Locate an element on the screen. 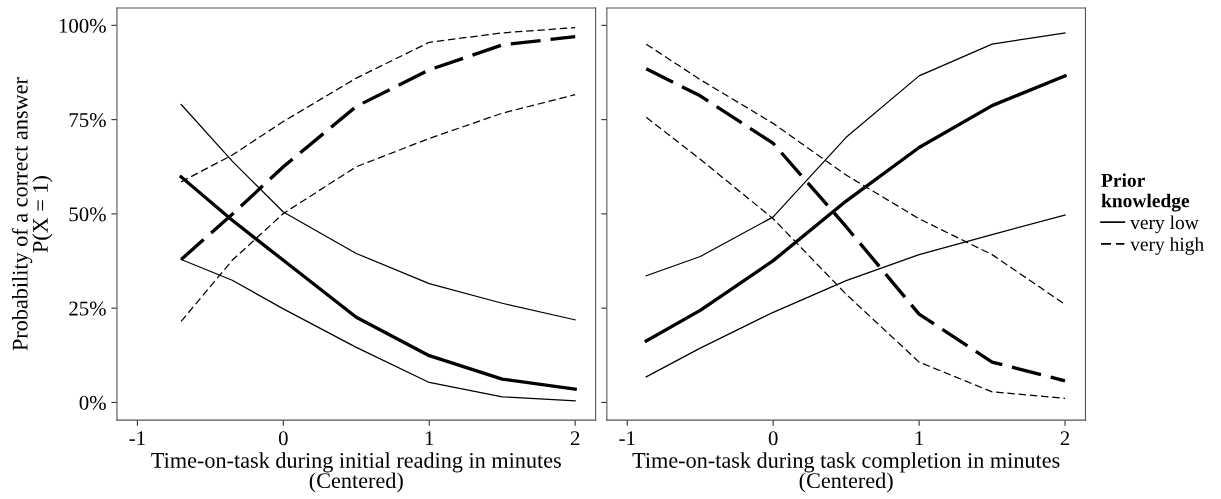 Image resolution: width=1221 pixels, height=499 pixels. y-tick-label: 50% is located at coordinates (87, 214).